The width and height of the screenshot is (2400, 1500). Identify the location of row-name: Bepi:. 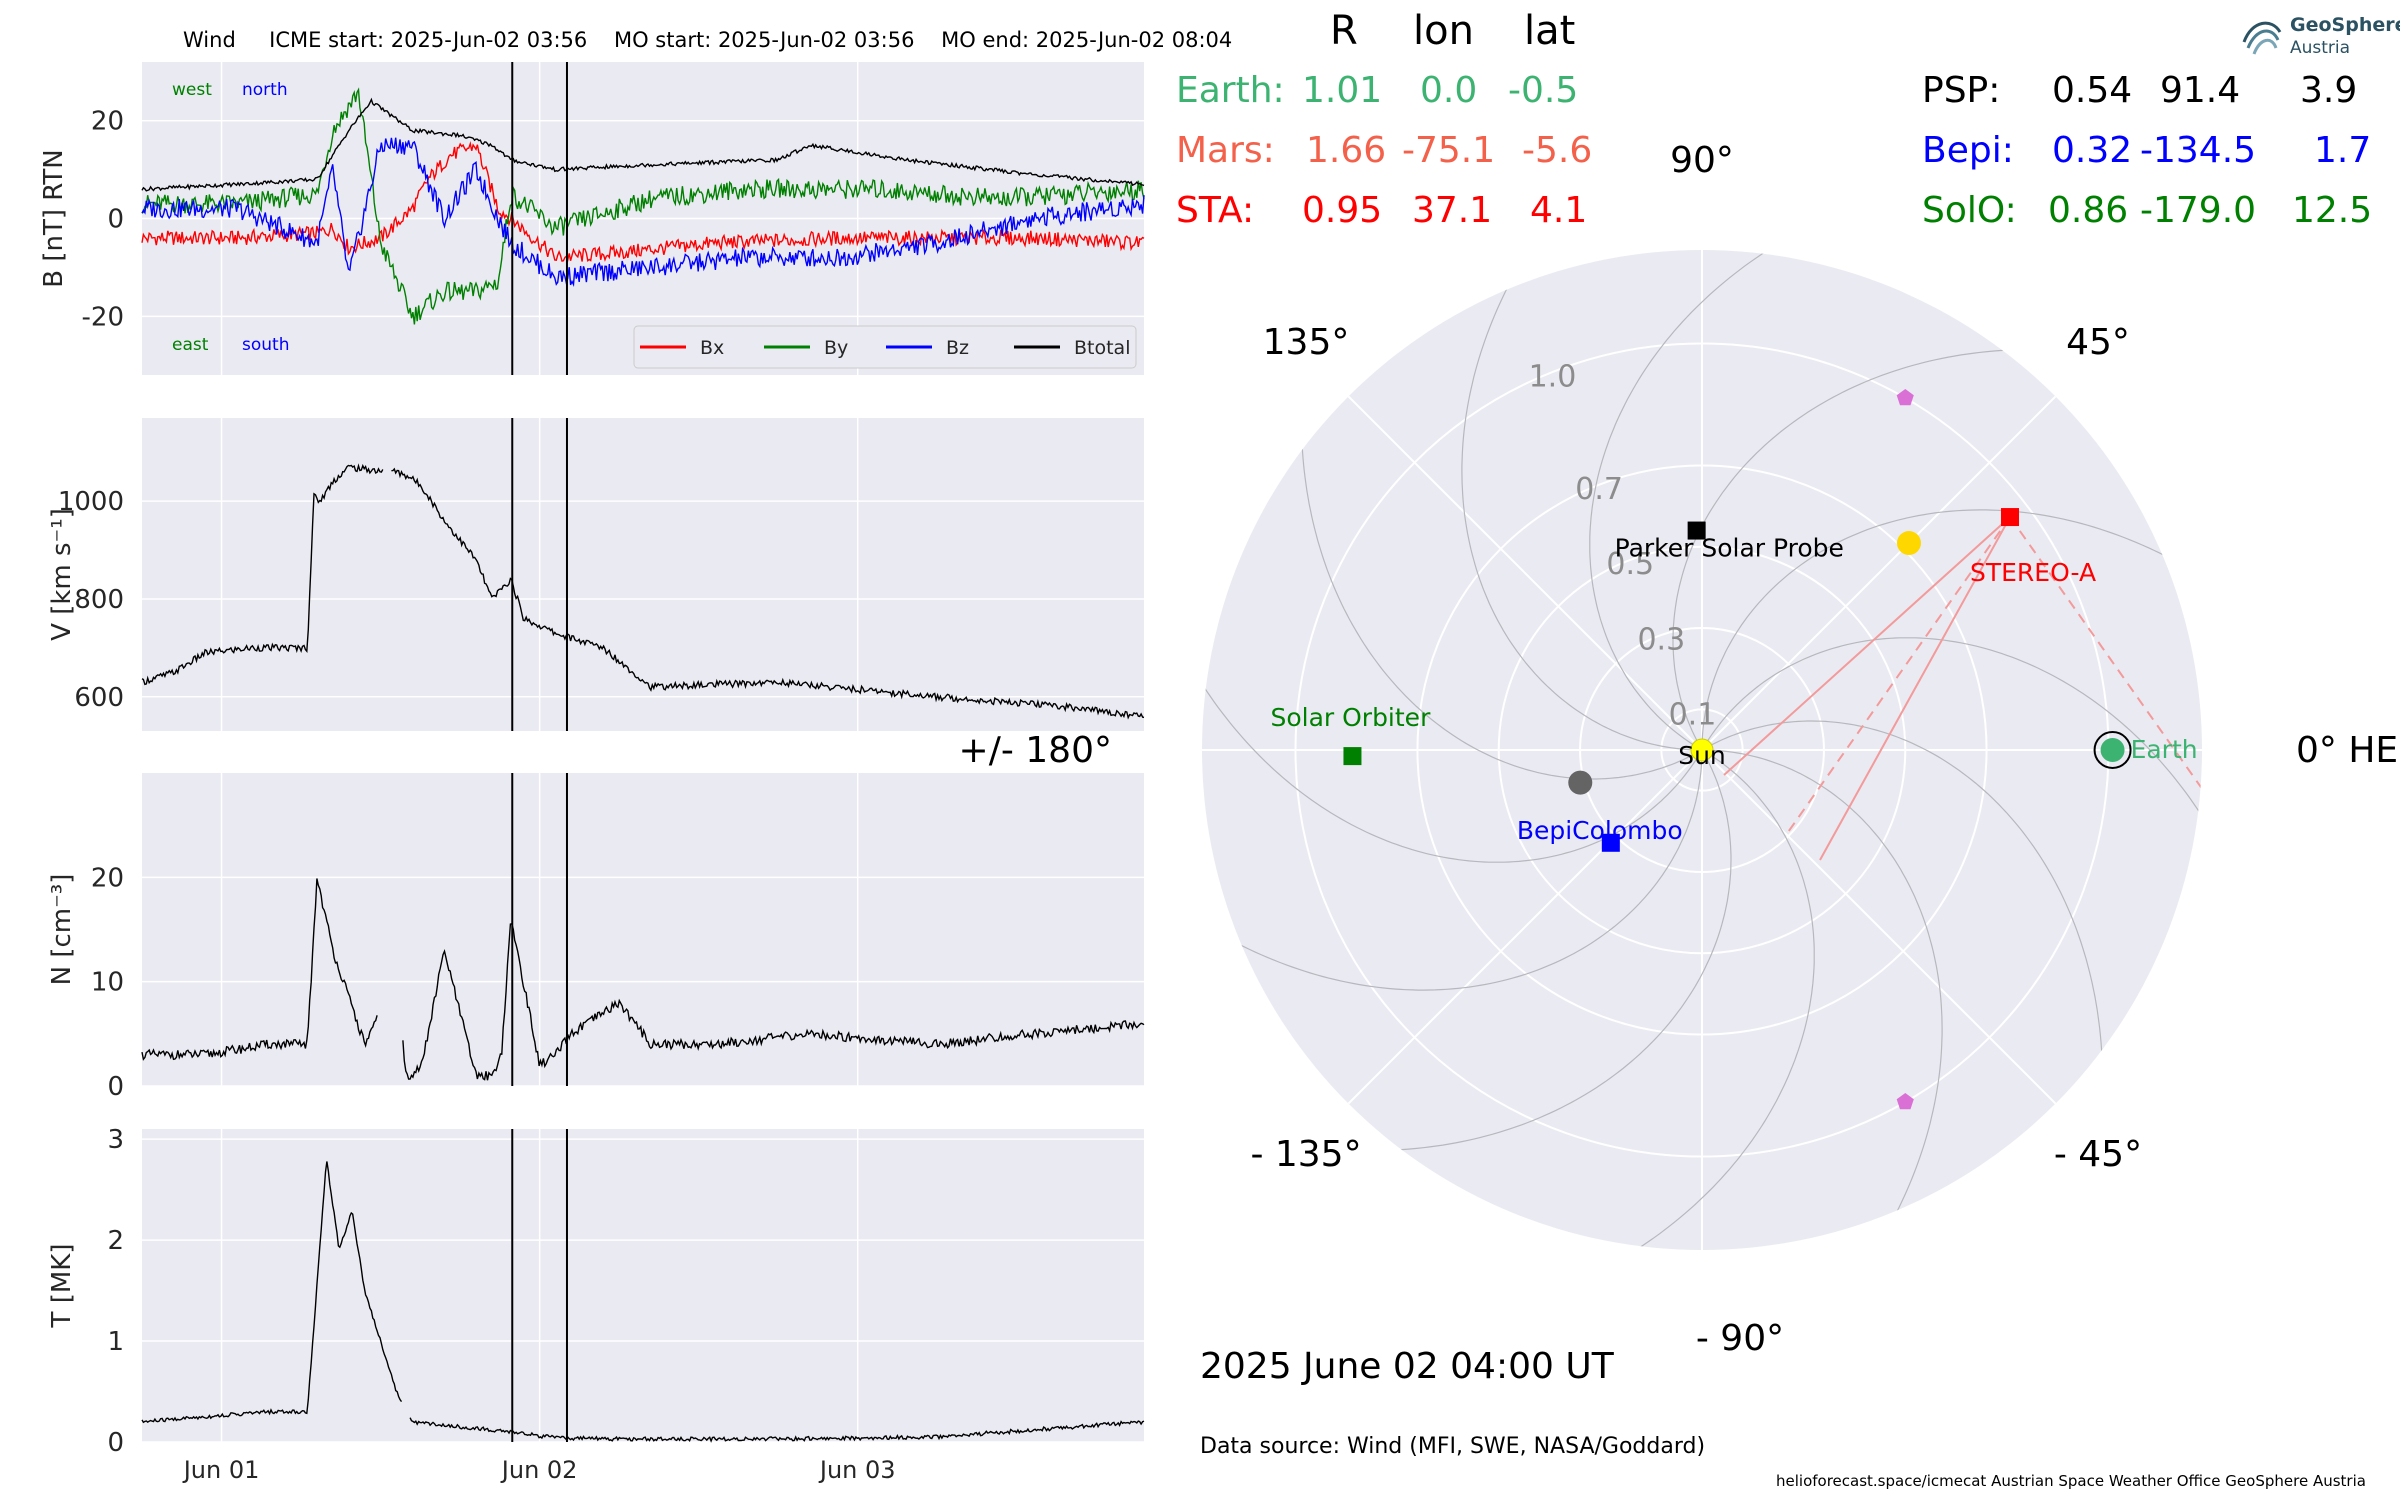
(1968, 150).